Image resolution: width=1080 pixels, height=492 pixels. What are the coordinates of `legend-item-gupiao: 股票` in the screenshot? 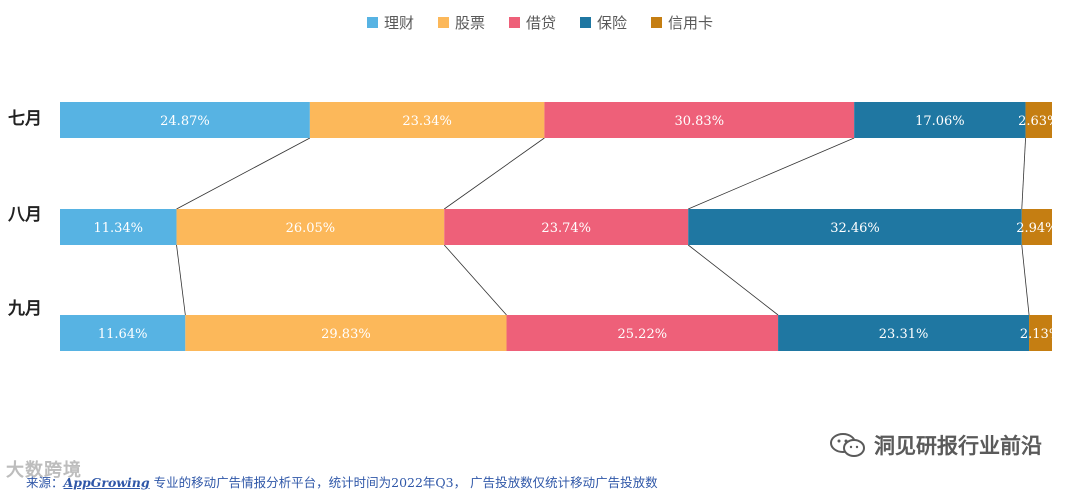 It's located at (461, 22).